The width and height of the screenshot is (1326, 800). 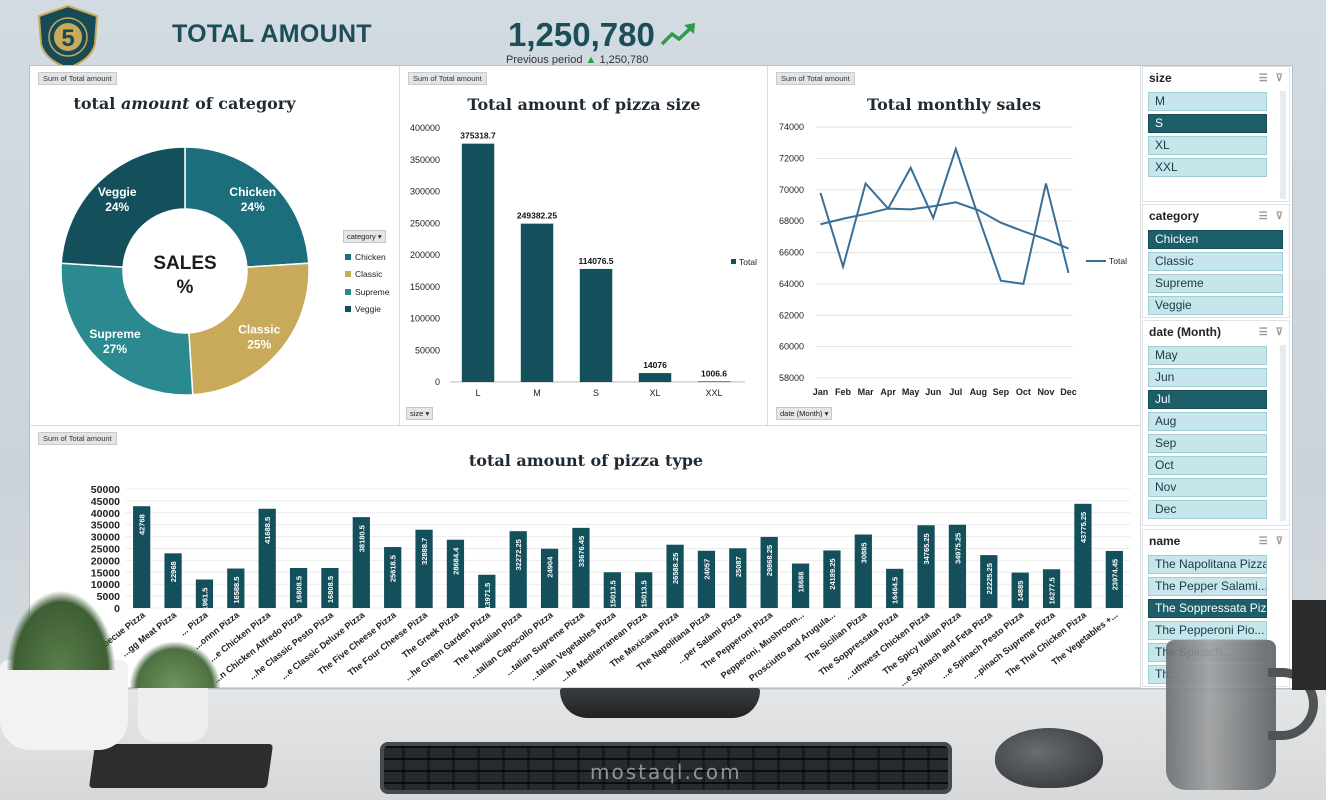 What do you see at coordinates (888, 392) in the screenshot?
I see `x-tick-label: Apr` at bounding box center [888, 392].